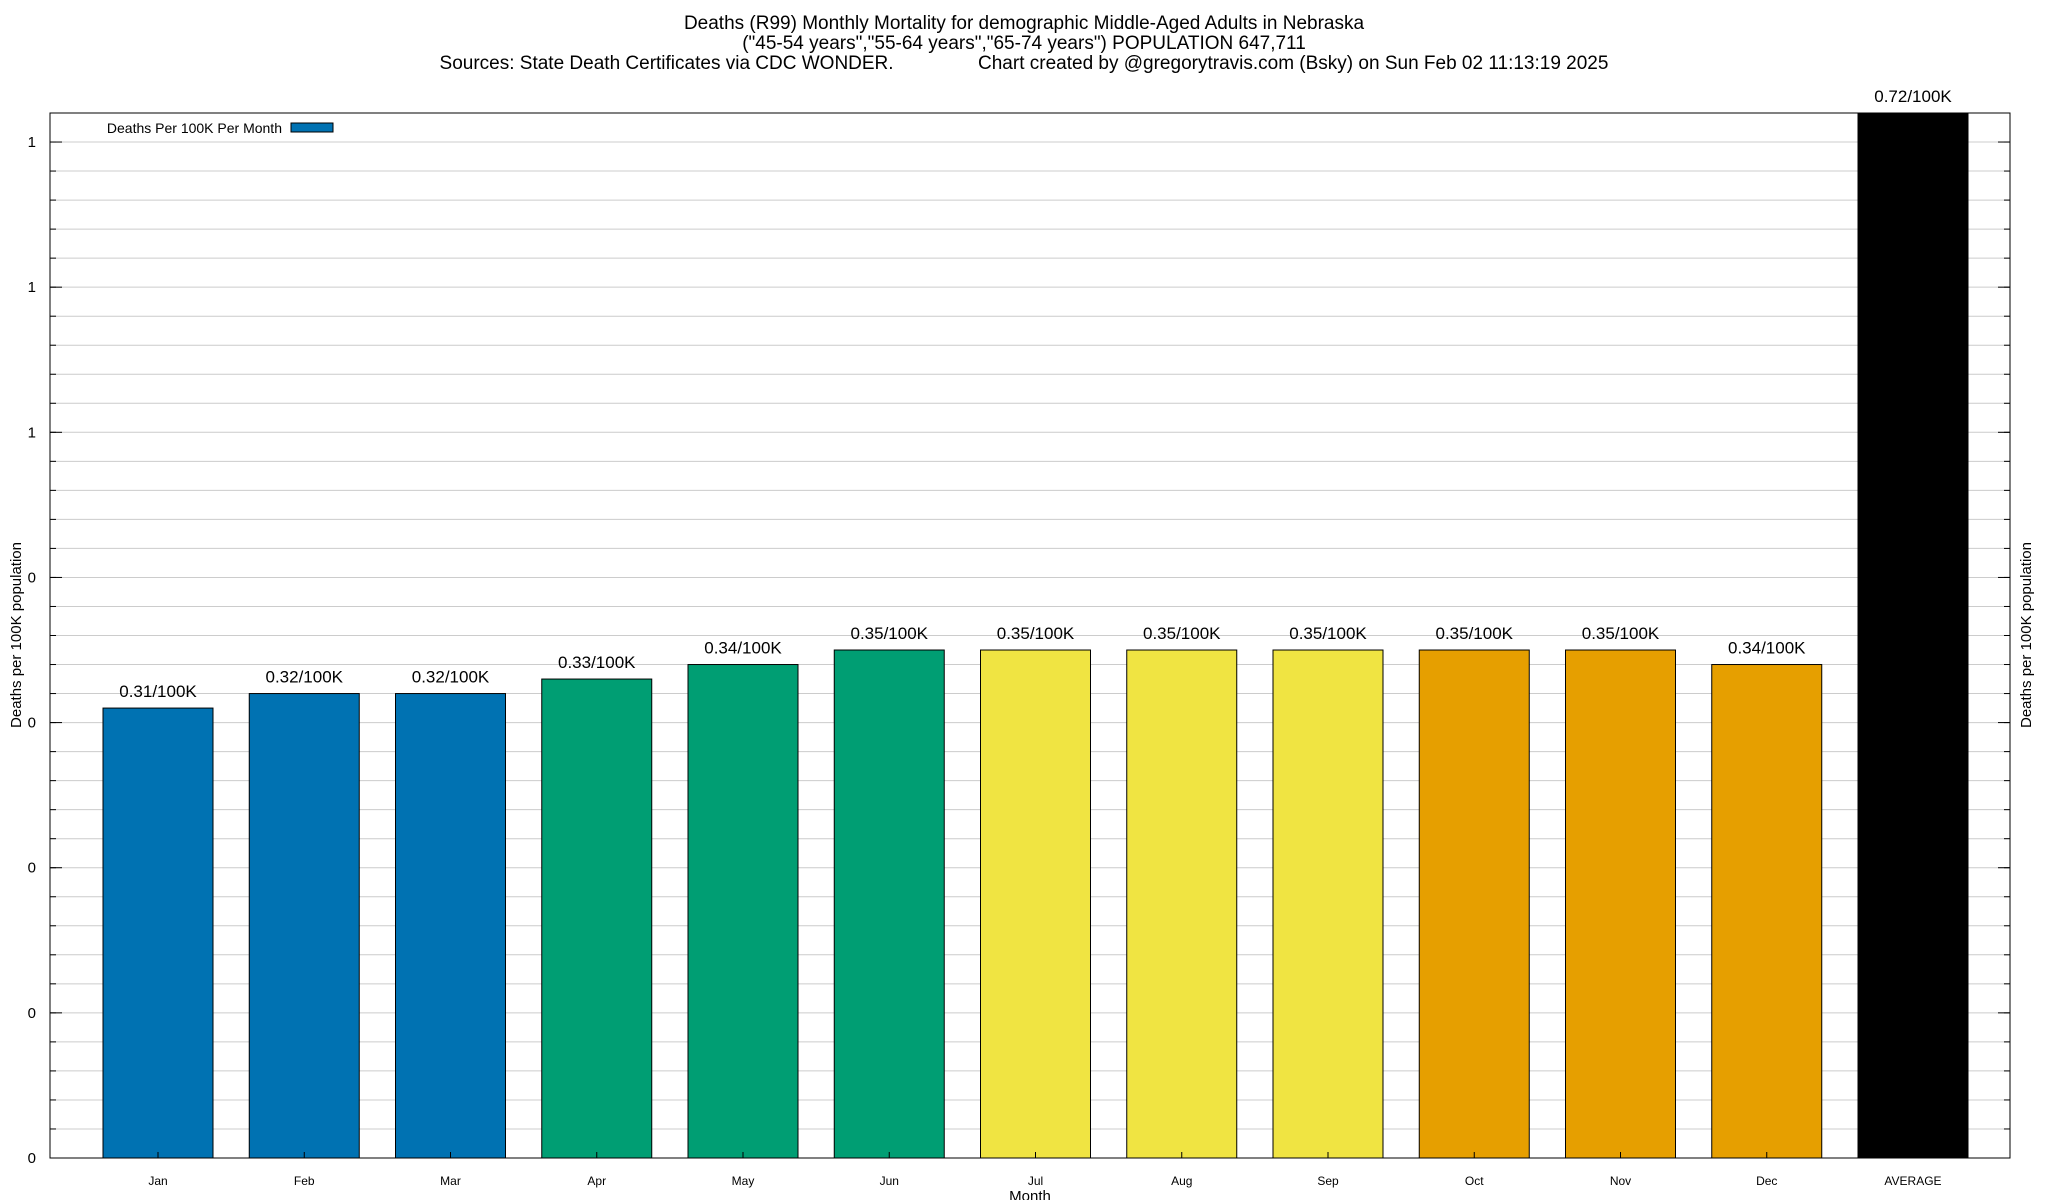 Image resolution: width=2048 pixels, height=1200 pixels. I want to click on x-tick-label: Feb, so click(304, 1181).